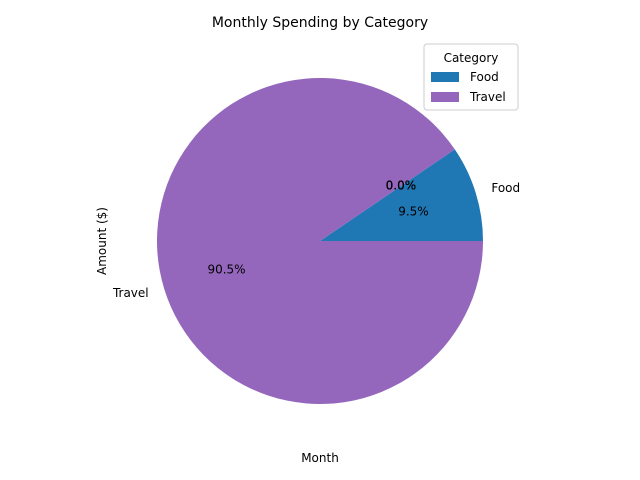 Image resolution: width=640 pixels, height=480 pixels. What do you see at coordinates (102, 241) in the screenshot?
I see `y-axis-label: Amount ($)` at bounding box center [102, 241].